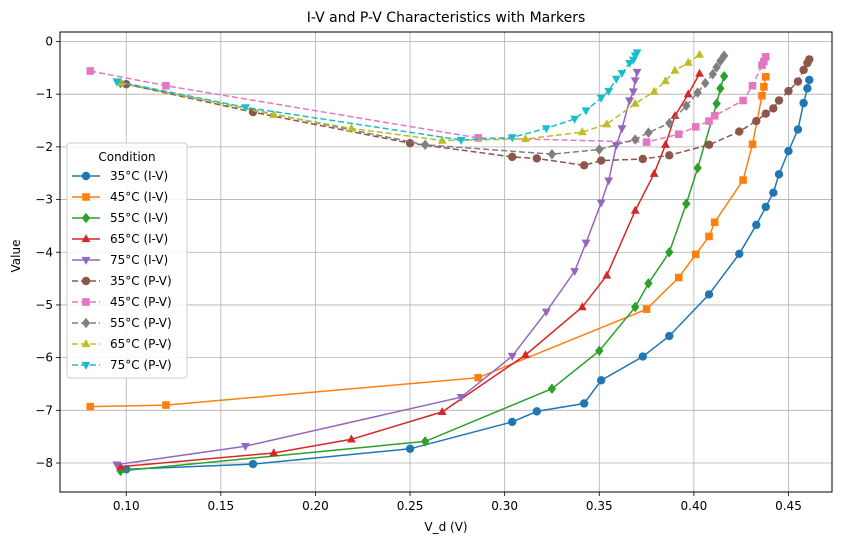 The image size is (844, 545). I want to click on x-tick-label: 0.25, so click(410, 506).